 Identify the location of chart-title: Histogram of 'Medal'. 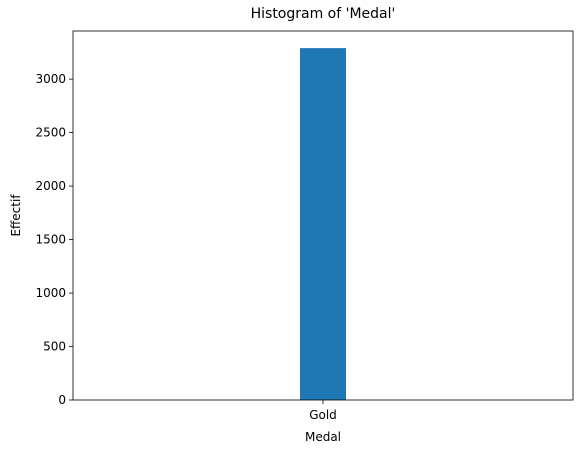
(323, 14).